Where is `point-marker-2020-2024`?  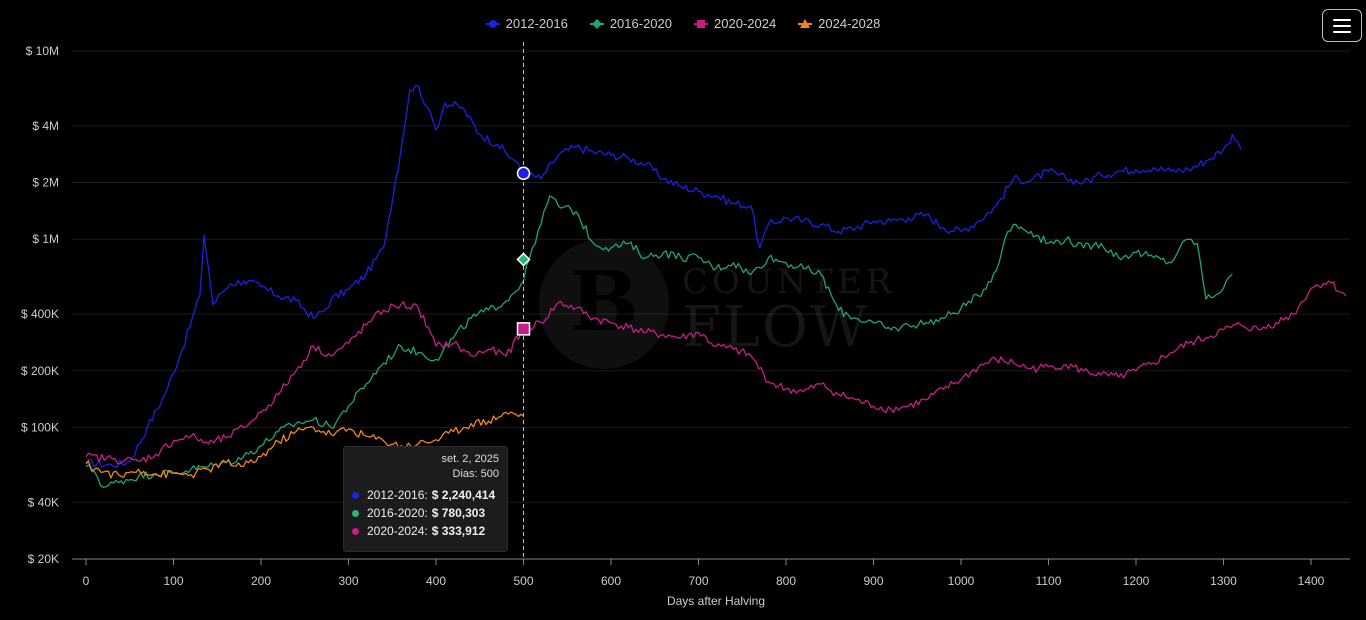 point-marker-2020-2024 is located at coordinates (523, 329).